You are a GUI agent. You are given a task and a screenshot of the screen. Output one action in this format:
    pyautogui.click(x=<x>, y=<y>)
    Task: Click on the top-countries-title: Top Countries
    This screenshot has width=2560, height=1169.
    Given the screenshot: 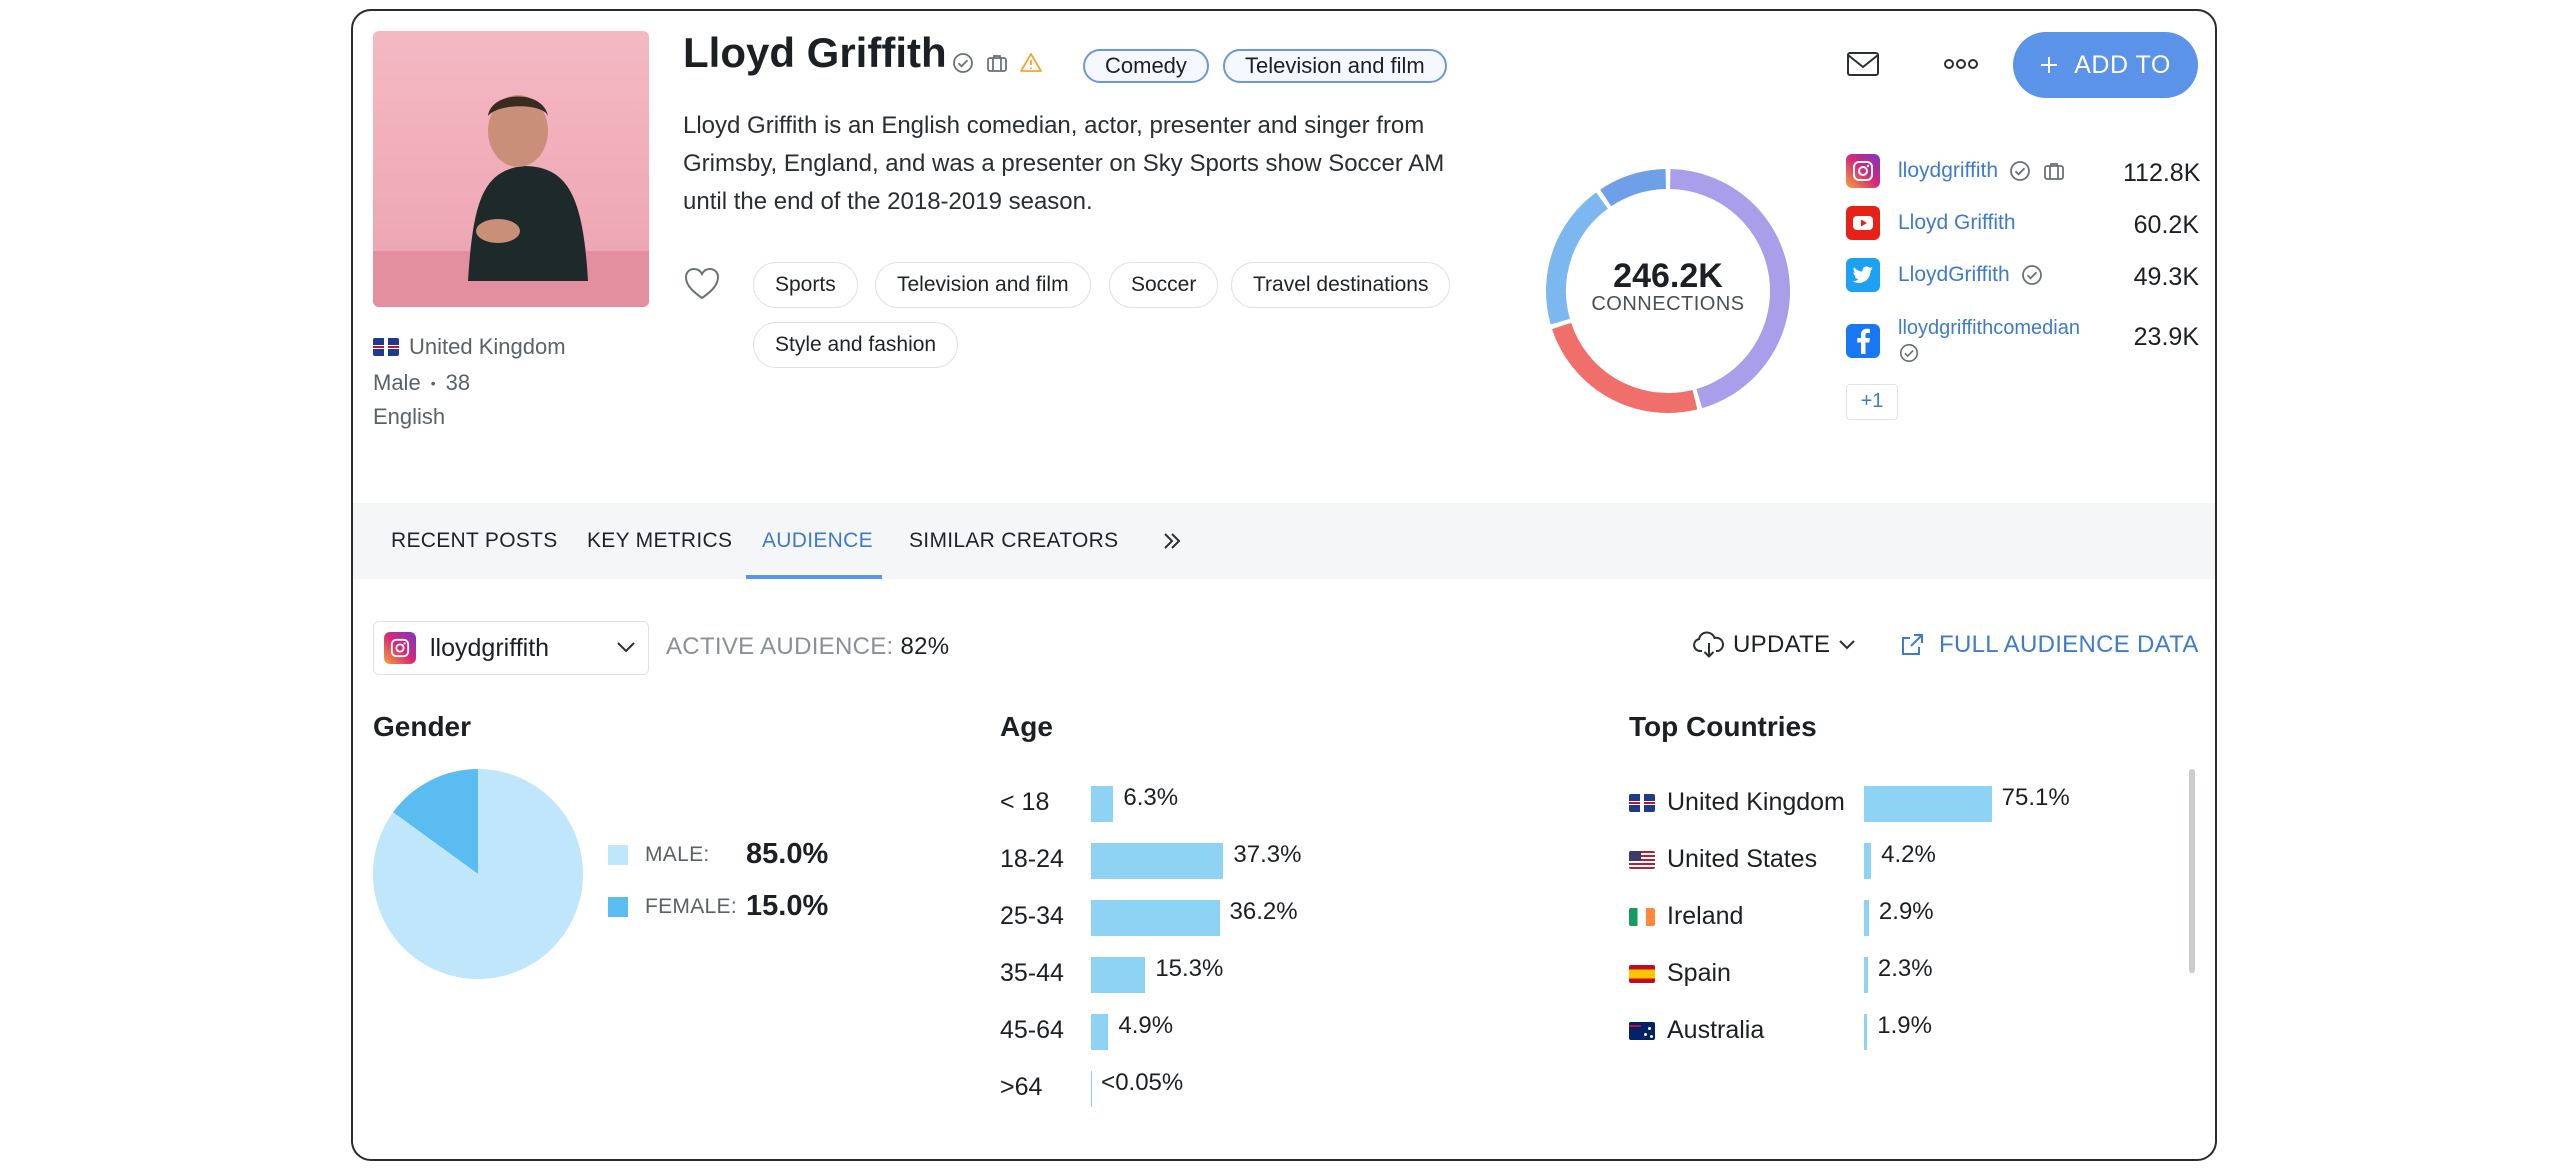 What is the action you would take?
    pyautogui.click(x=1723, y=726)
    